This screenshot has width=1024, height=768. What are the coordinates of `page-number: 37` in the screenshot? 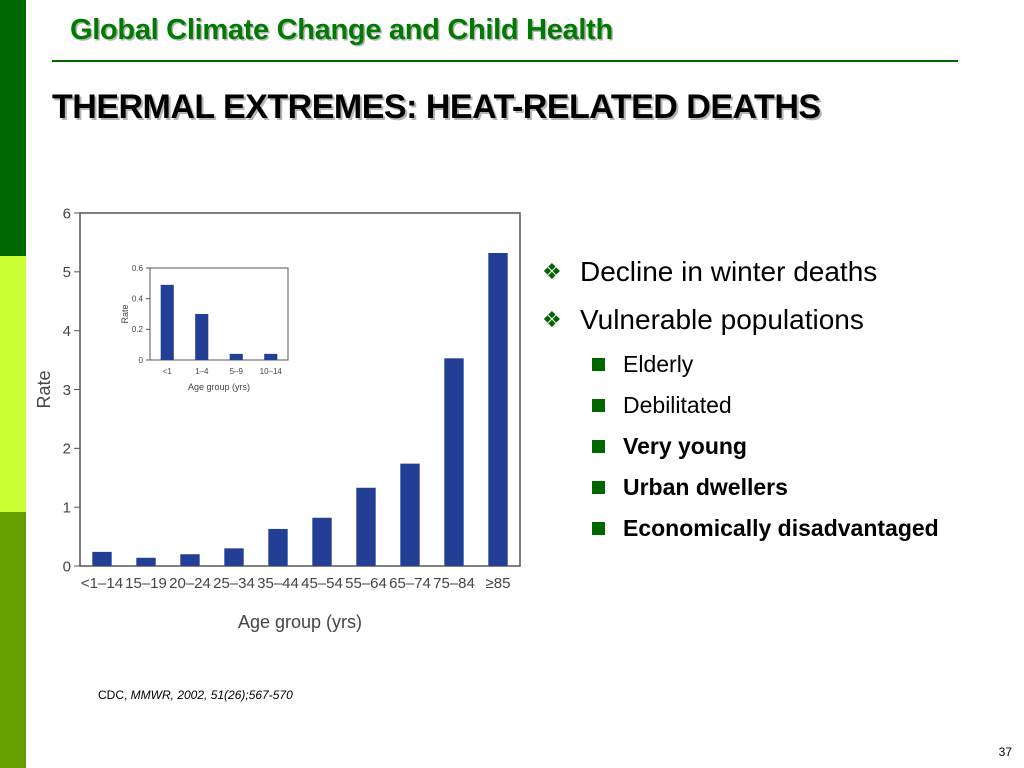 It's located at (1005, 752).